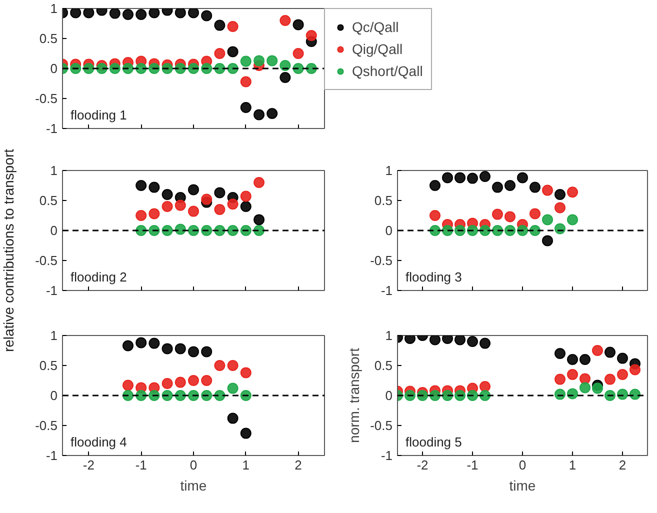 The height and width of the screenshot is (513, 657). I want to click on y-axis-title: relative contributions to transport, so click(8, 250).